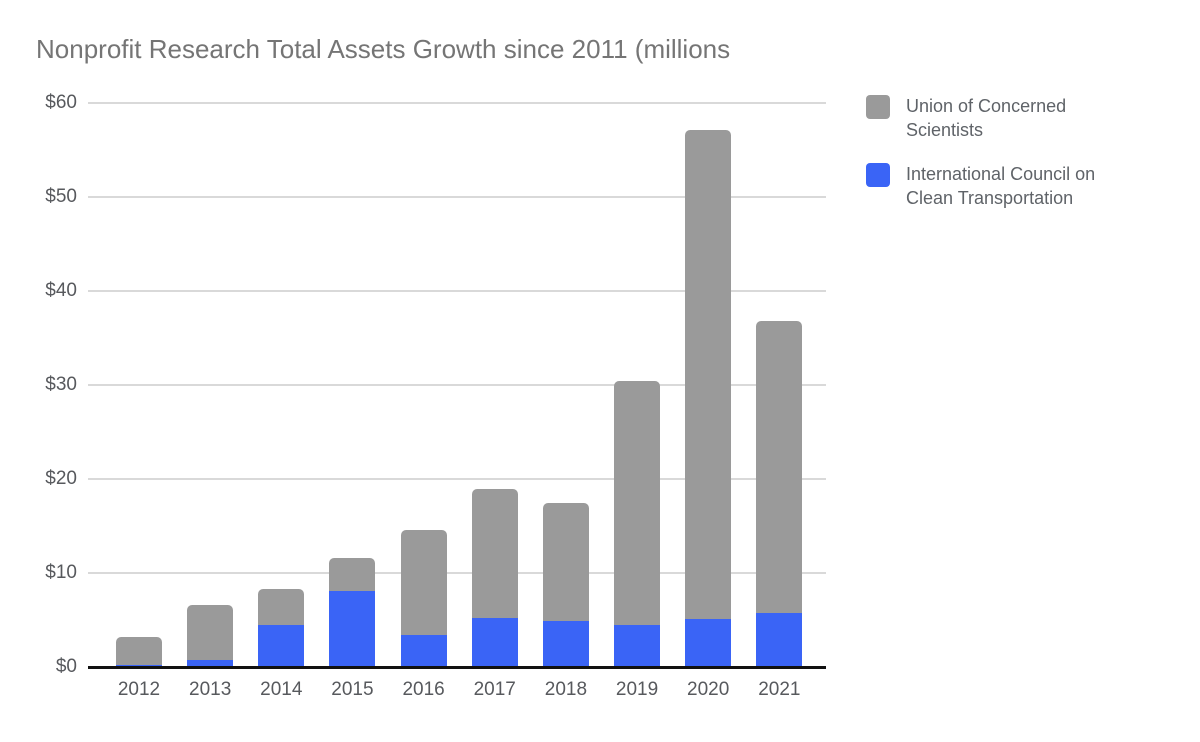 This screenshot has height=742, width=1200. What do you see at coordinates (423, 651) in the screenshot?
I see `bar-segment-icct-2016` at bounding box center [423, 651].